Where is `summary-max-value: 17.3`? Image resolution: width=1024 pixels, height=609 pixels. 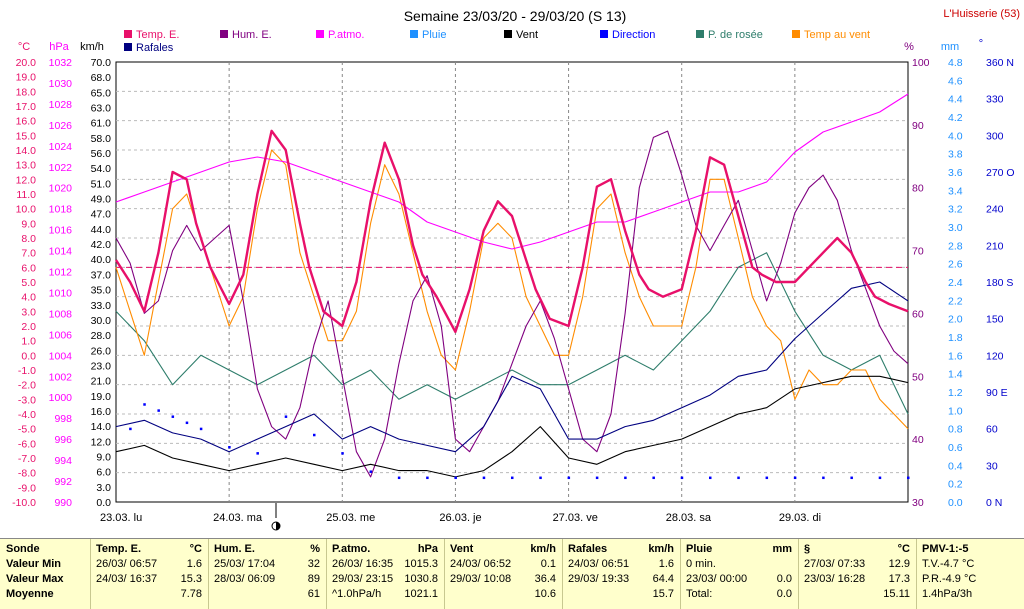
summary-max-value: 17.3 is located at coordinates (899, 579).